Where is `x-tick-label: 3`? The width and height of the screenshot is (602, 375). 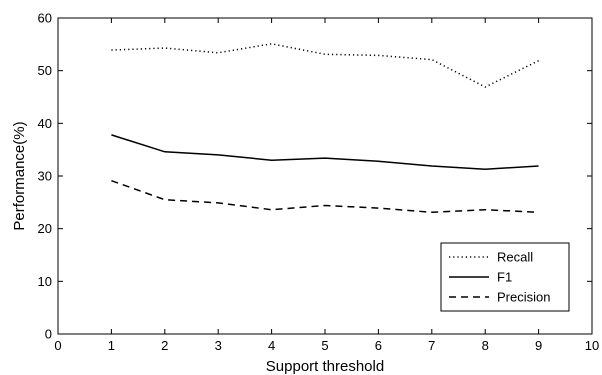 x-tick-label: 3 is located at coordinates (218, 345).